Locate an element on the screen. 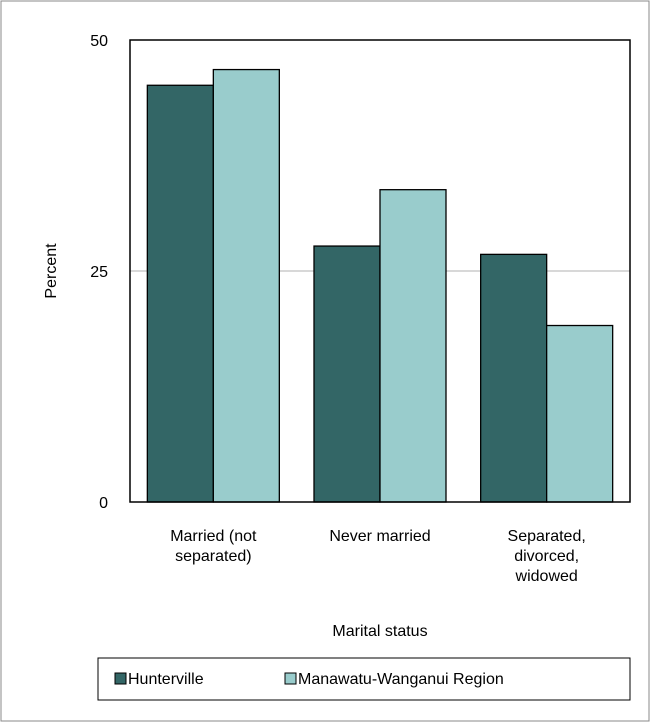 Image resolution: width=650 pixels, height=727 pixels. x-axis-title: Marital status is located at coordinates (379, 631).